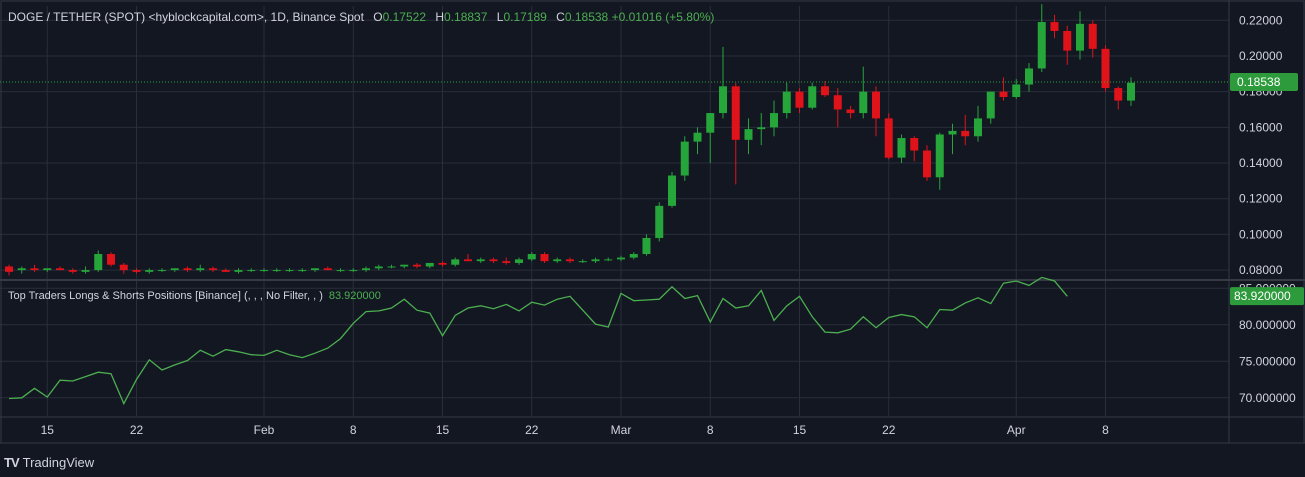 The width and height of the screenshot is (1305, 477). Describe the element at coordinates (1016, 430) in the screenshot. I see `time-tick-label: Apr` at that location.